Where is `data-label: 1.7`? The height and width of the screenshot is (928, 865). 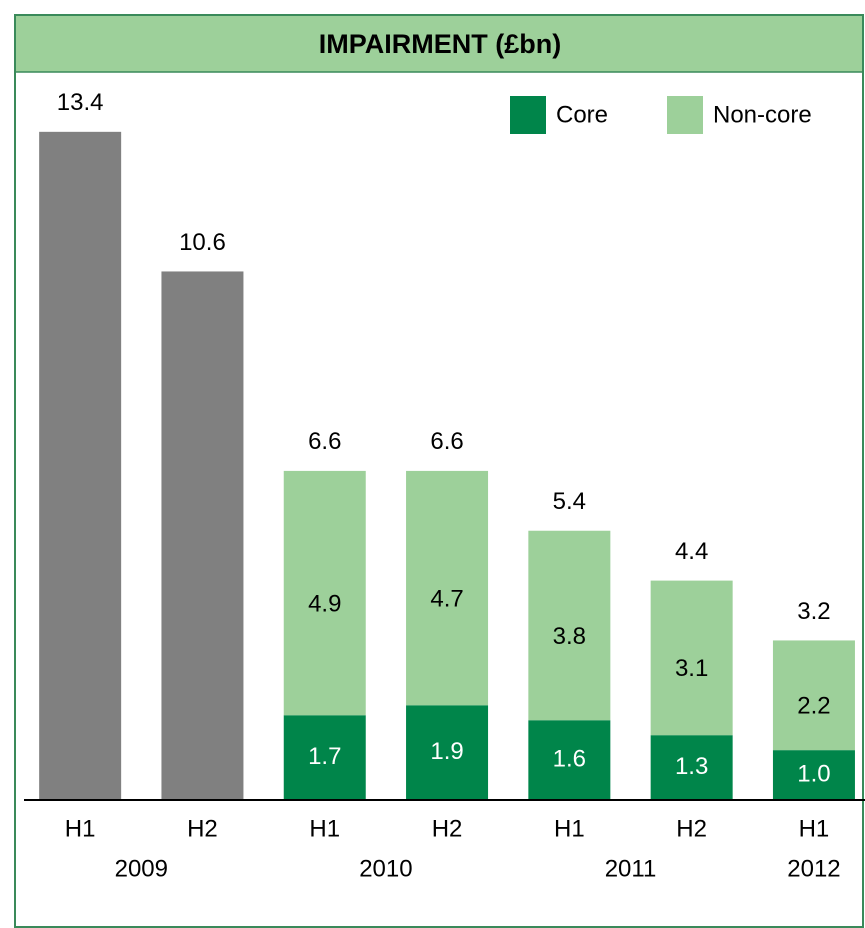 data-label: 1.7 is located at coordinates (324, 756).